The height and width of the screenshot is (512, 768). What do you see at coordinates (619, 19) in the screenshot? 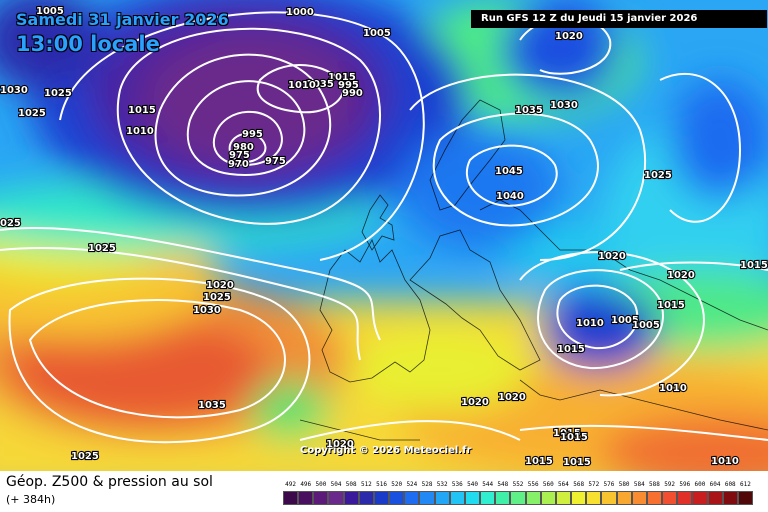
I see `run-info: Run GFS 12 Z du Jeudi 15 janvier 2026` at bounding box center [619, 19].